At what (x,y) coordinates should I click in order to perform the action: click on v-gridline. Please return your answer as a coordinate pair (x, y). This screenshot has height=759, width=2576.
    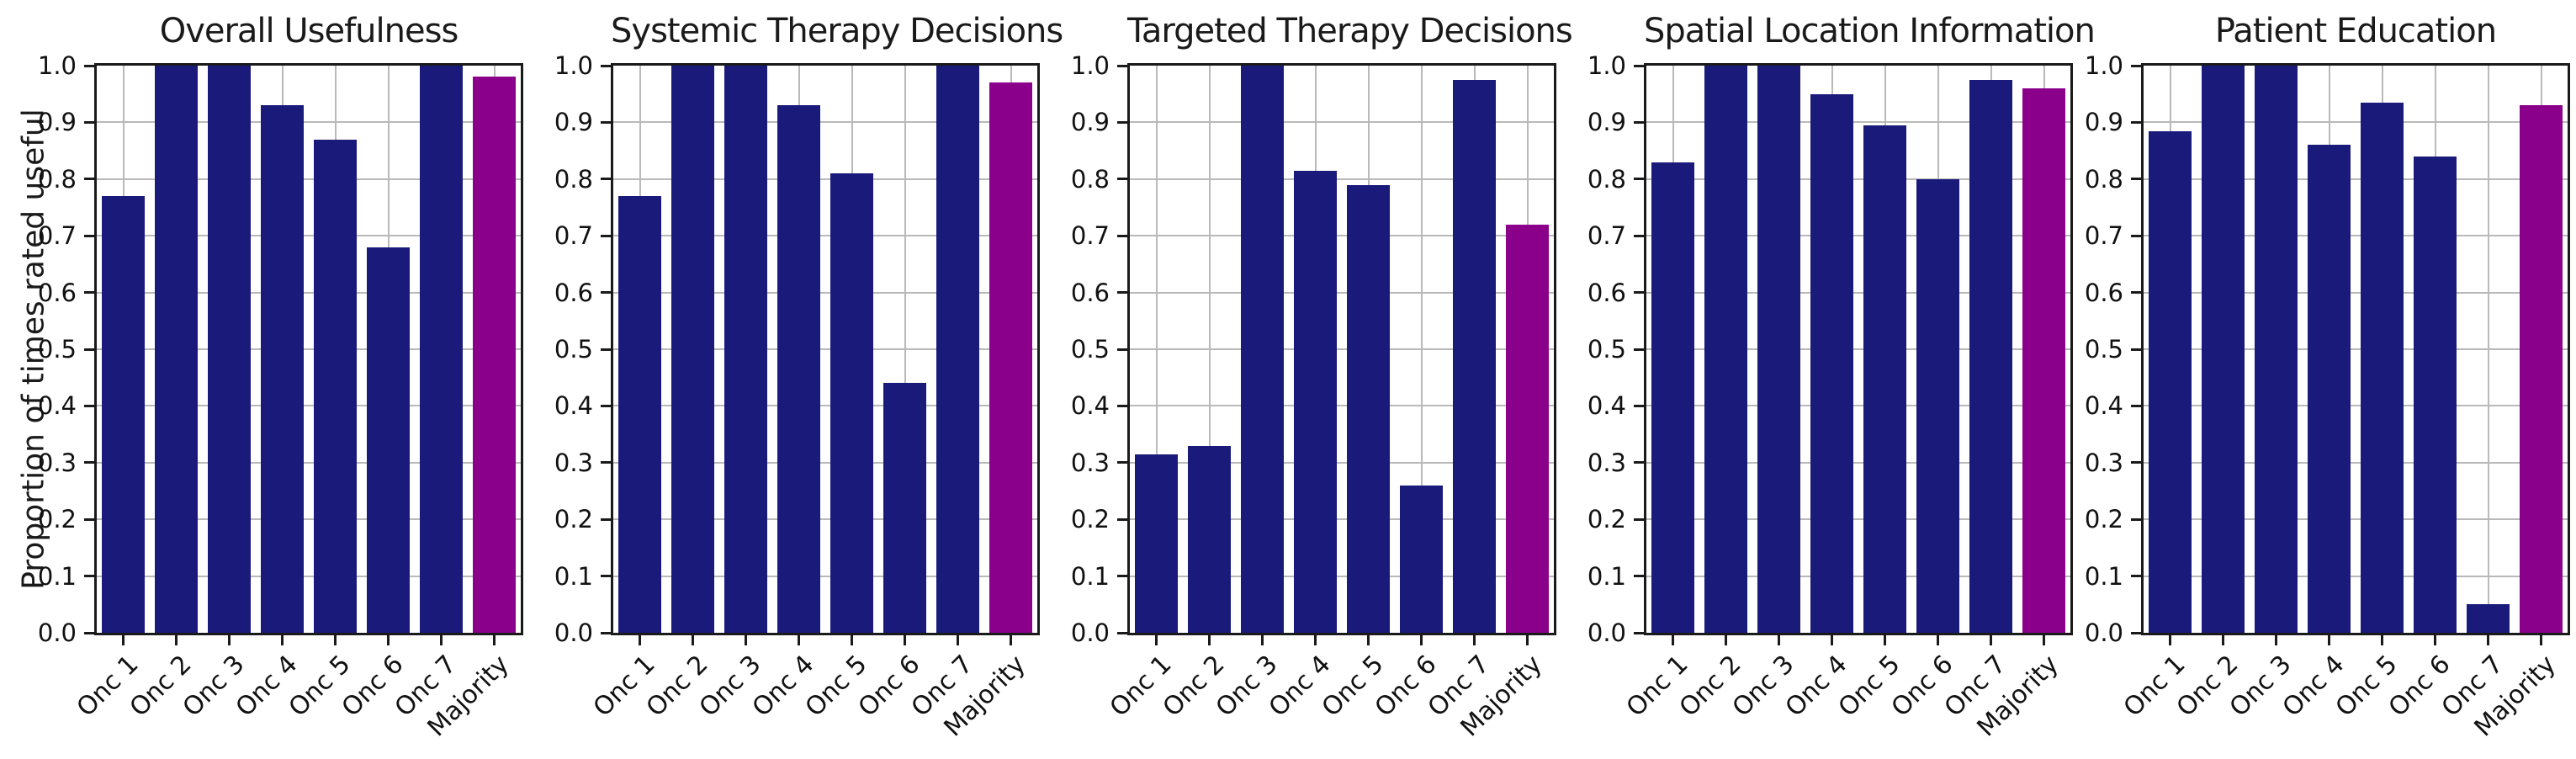
    Looking at the image, I should click on (905, 349).